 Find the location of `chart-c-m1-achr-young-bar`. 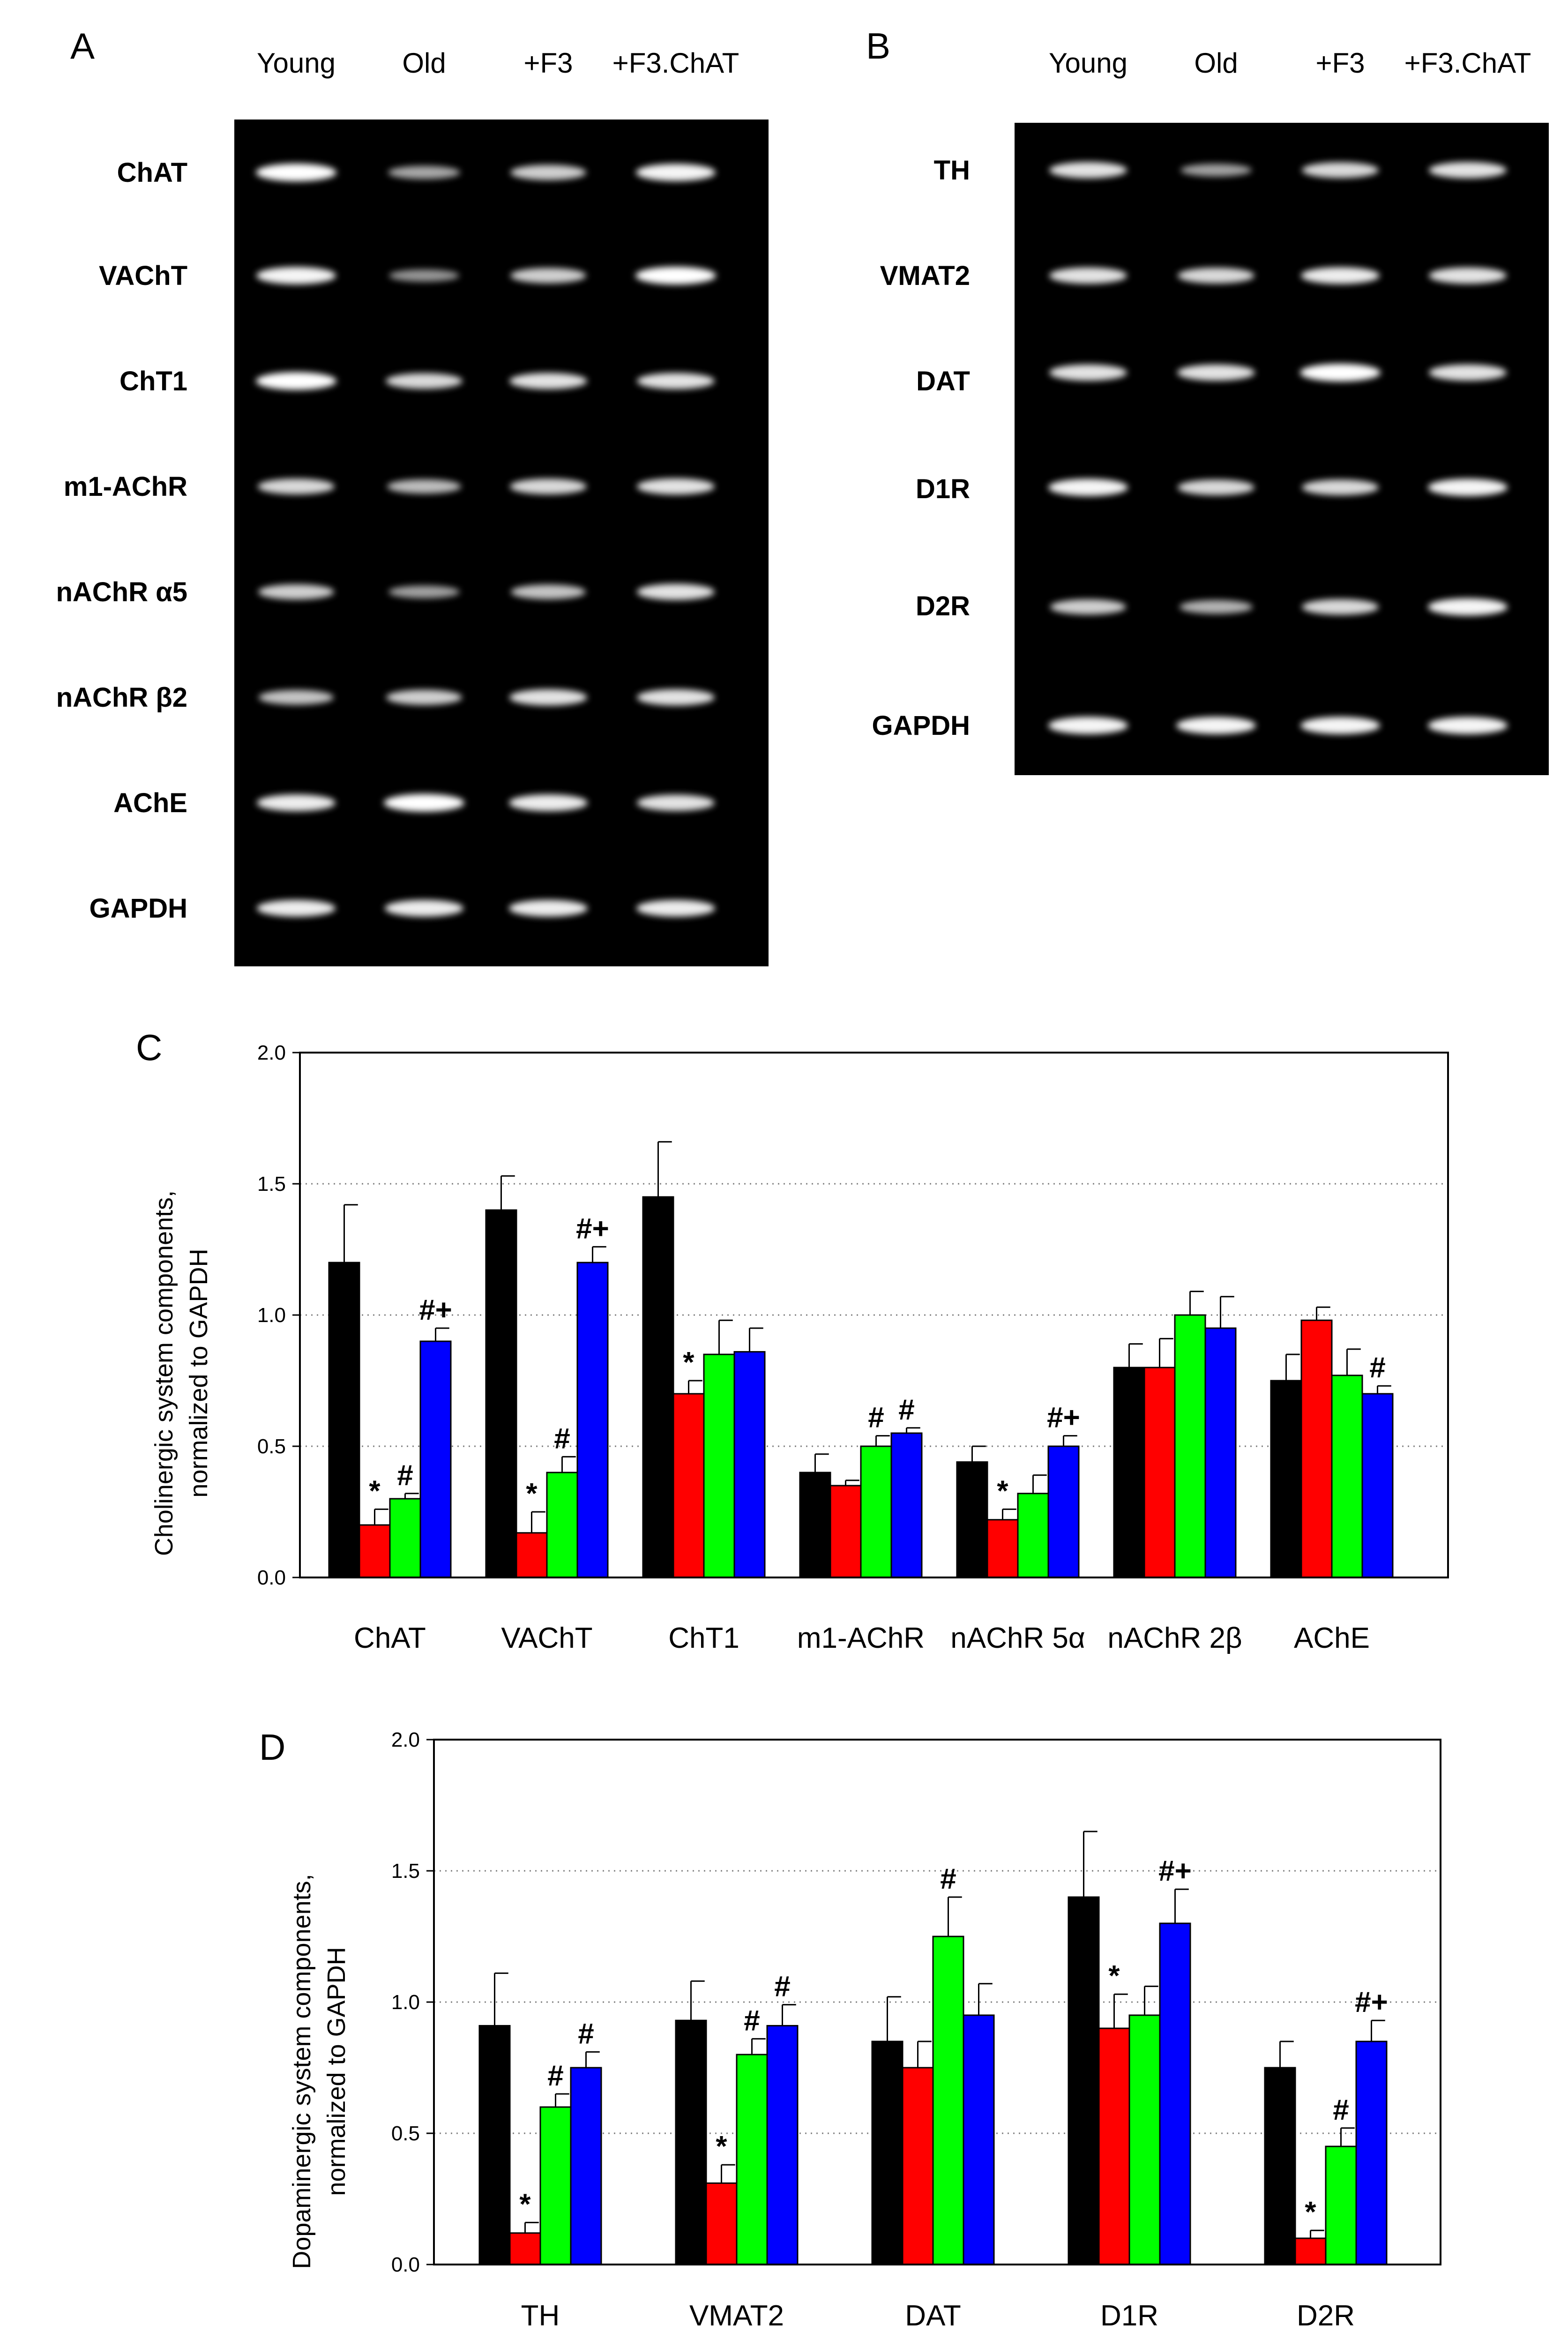

chart-c-m1-achr-young-bar is located at coordinates (815, 1525).